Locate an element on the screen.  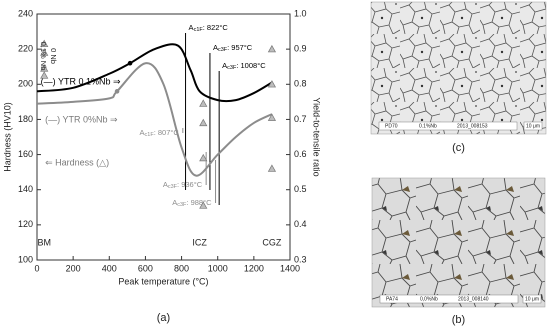
x-tick-label: 1400 is located at coordinates (290, 268).